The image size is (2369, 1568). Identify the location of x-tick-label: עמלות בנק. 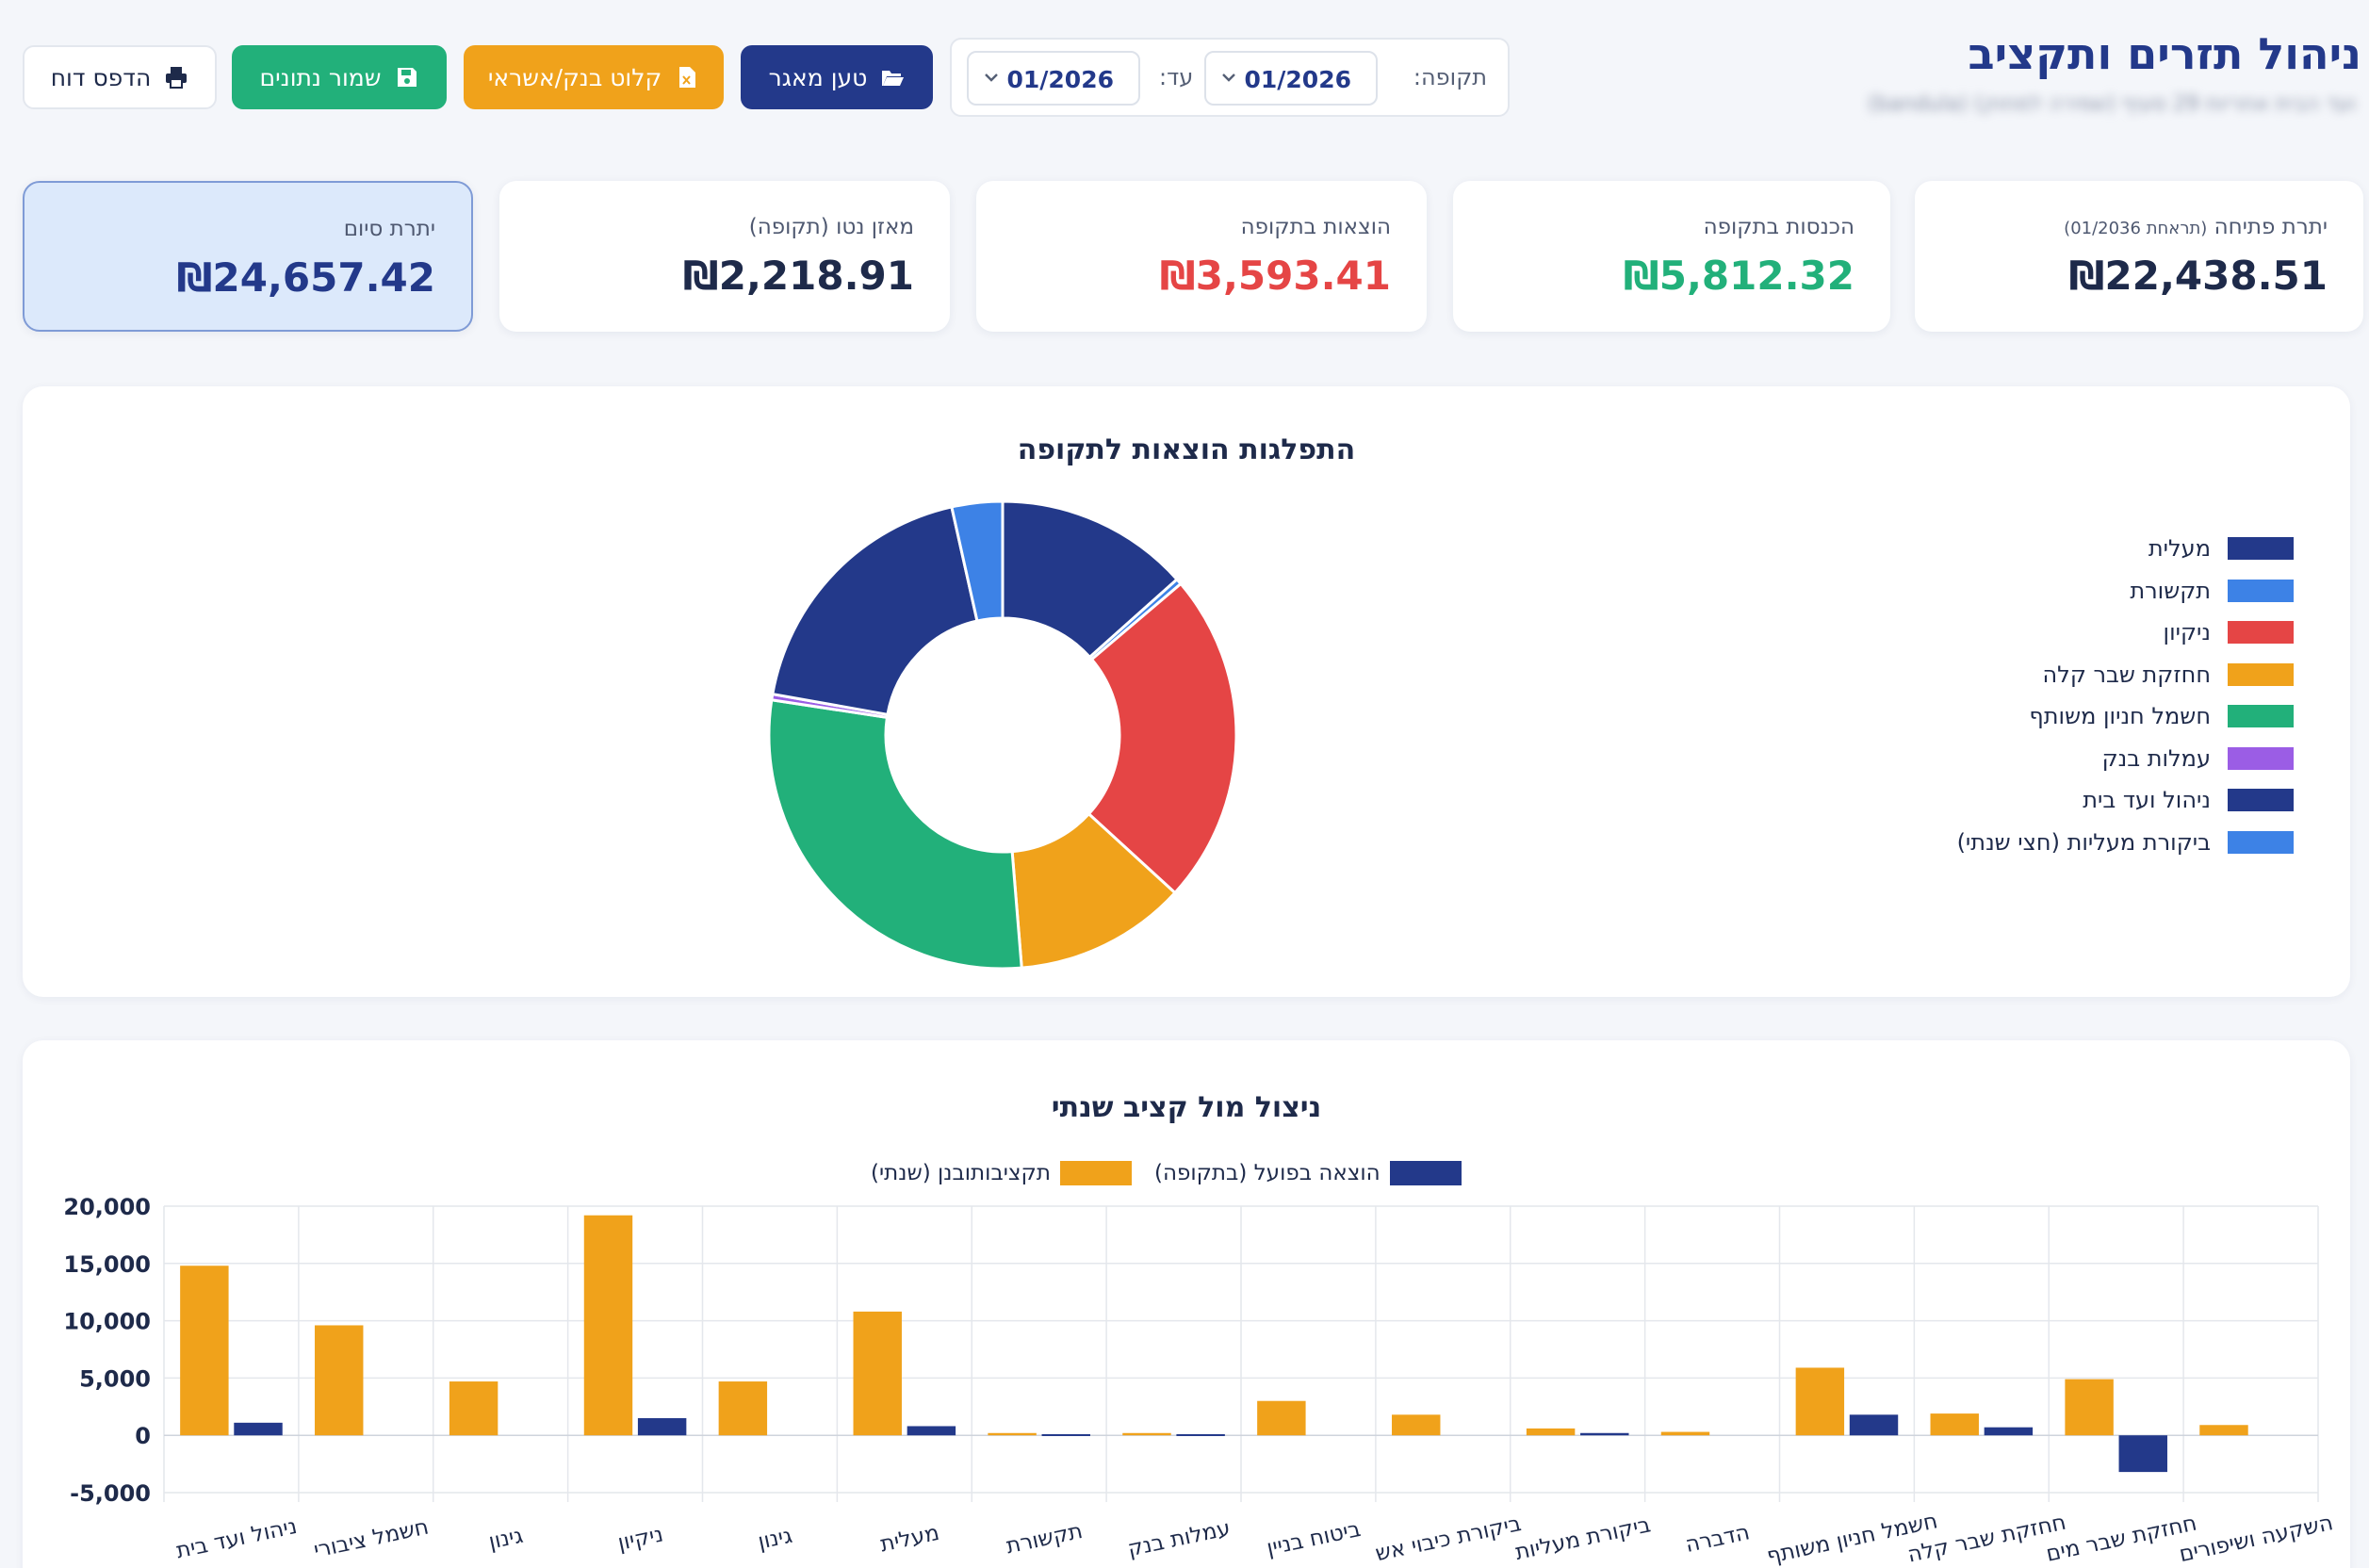
(1179, 1538).